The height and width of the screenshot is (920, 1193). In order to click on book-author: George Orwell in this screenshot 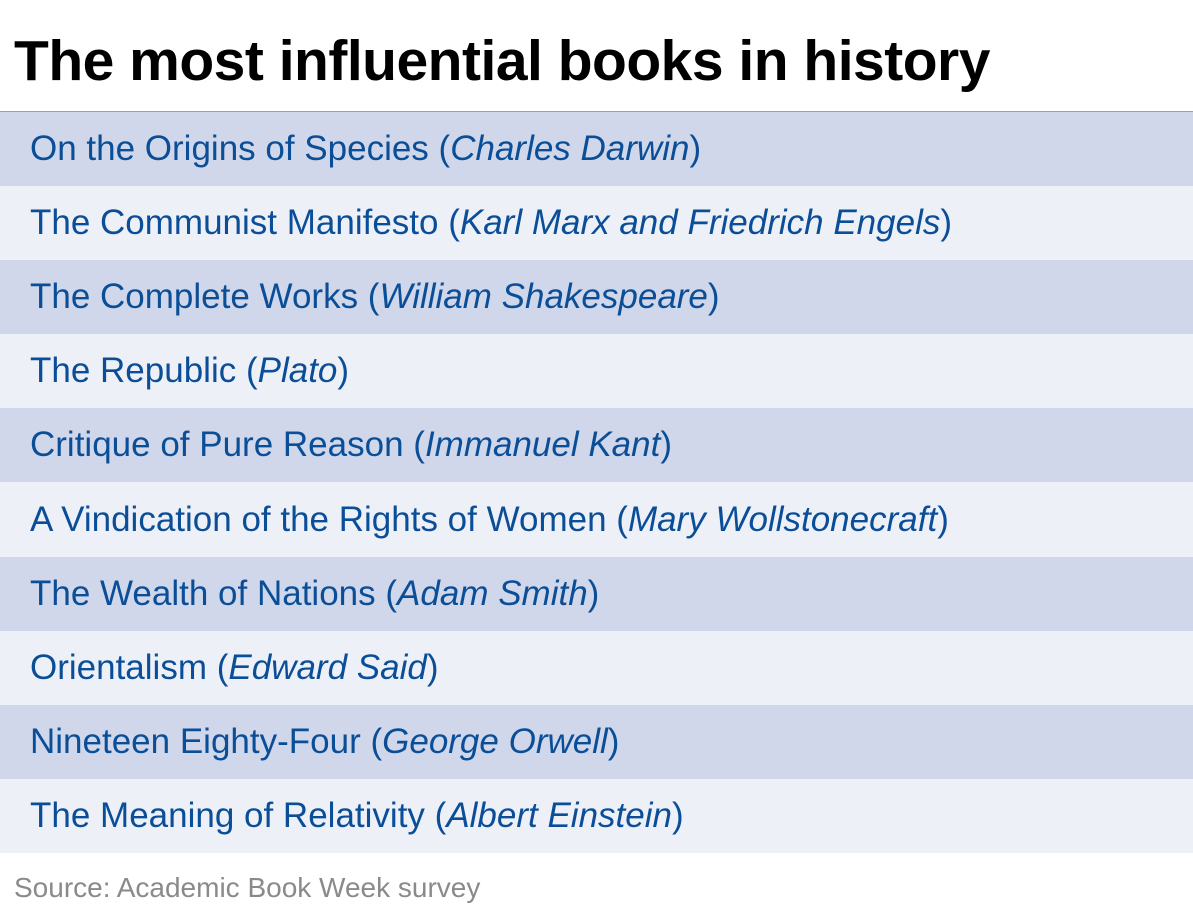, I will do `click(495, 741)`.